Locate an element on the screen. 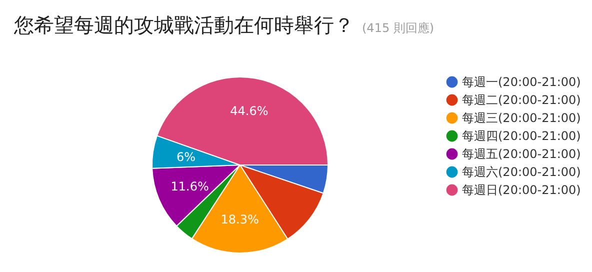 The image size is (592, 272). data-label: 44.6% is located at coordinates (249, 111).